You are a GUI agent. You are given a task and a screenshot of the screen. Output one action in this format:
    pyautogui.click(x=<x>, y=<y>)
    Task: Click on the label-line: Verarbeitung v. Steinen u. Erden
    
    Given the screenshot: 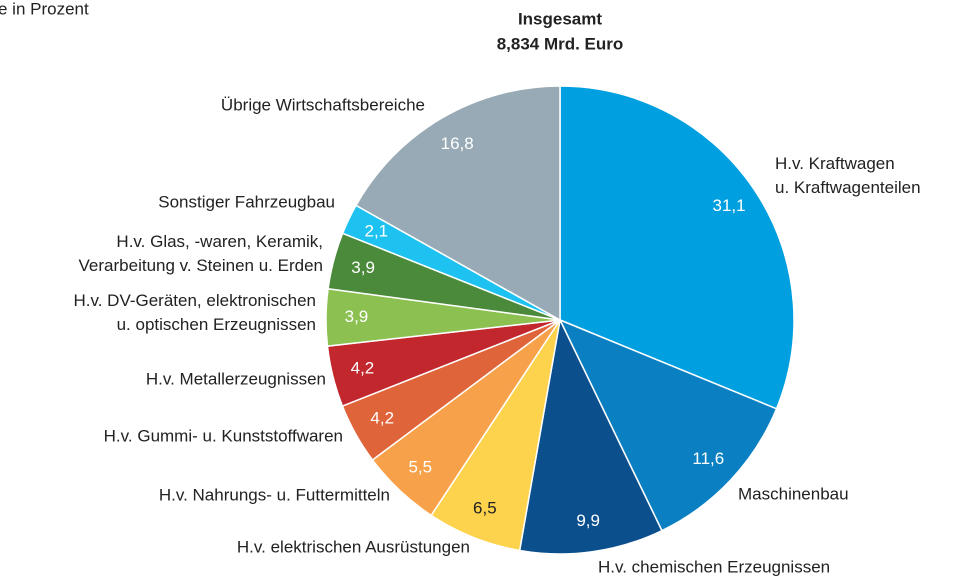 What is the action you would take?
    pyautogui.click(x=201, y=265)
    